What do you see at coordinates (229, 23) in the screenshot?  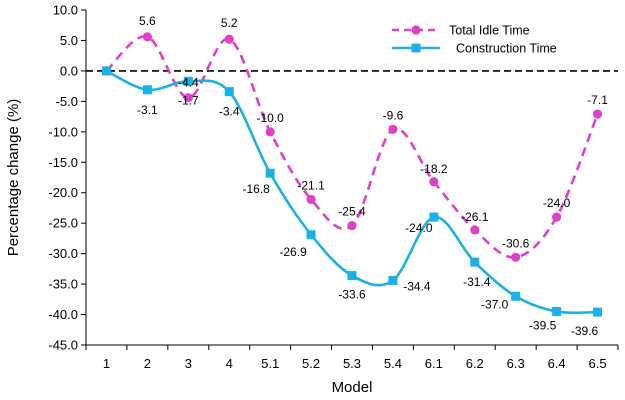 I see `data-label: 5.2` at bounding box center [229, 23].